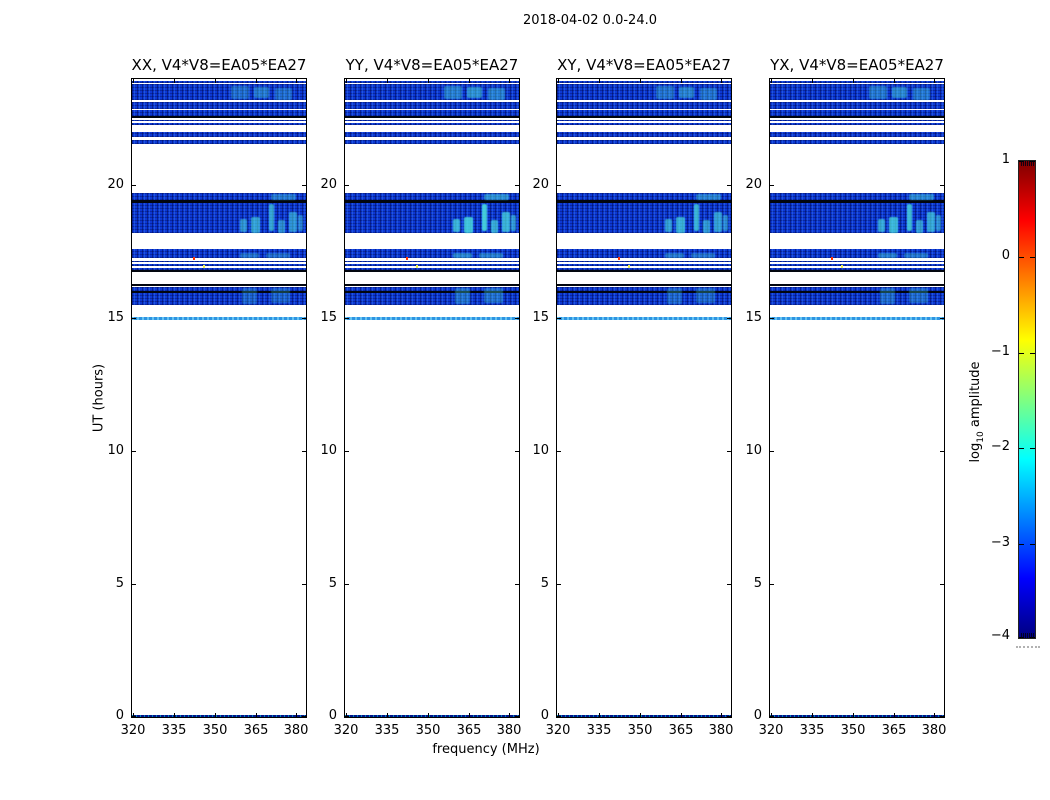 This screenshot has width=1050, height=800. I want to click on y-tick-label: 15, so click(540, 317).